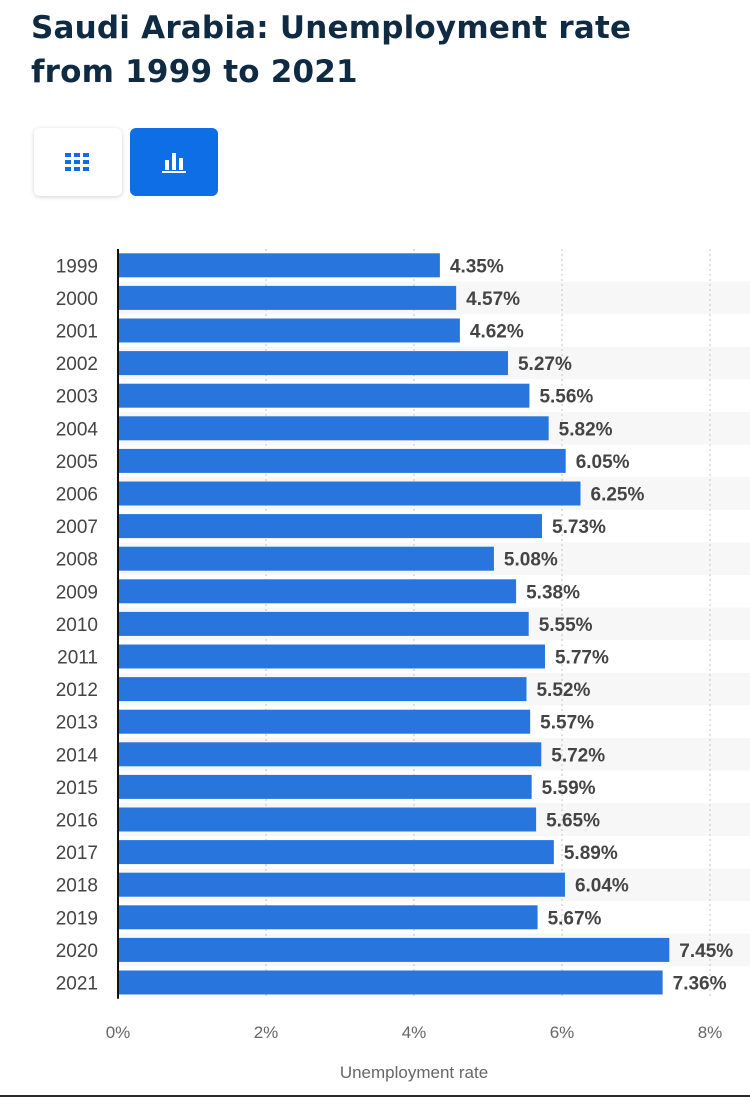  Describe the element at coordinates (77, 853) in the screenshot. I see `category-label: 2017` at that location.